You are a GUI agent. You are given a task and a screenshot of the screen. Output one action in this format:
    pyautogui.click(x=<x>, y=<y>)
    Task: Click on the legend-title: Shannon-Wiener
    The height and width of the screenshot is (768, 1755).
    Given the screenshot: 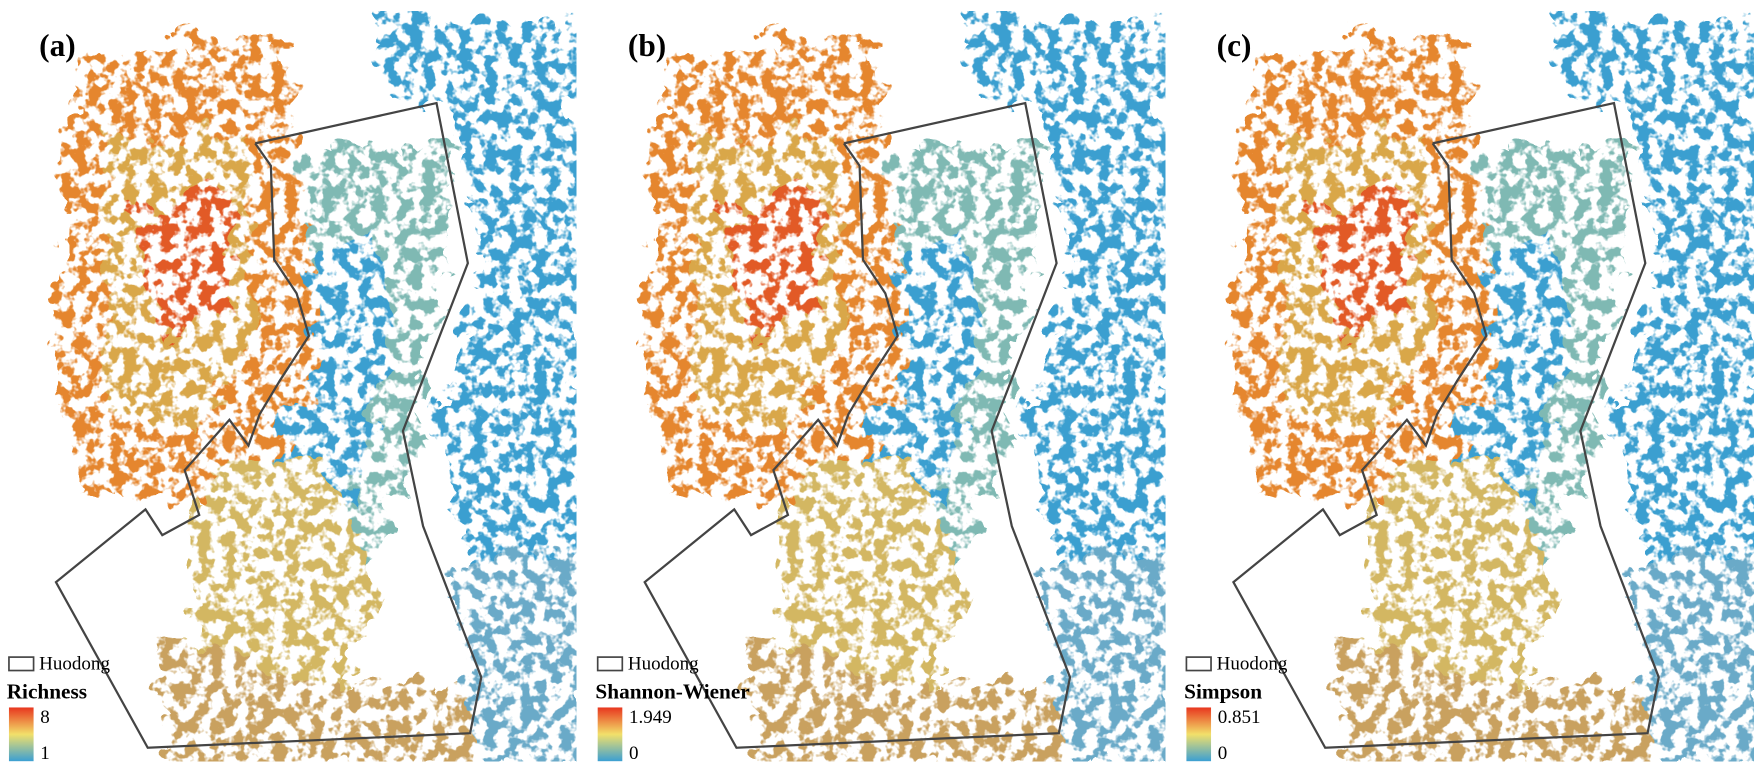 What is the action you would take?
    pyautogui.click(x=672, y=692)
    